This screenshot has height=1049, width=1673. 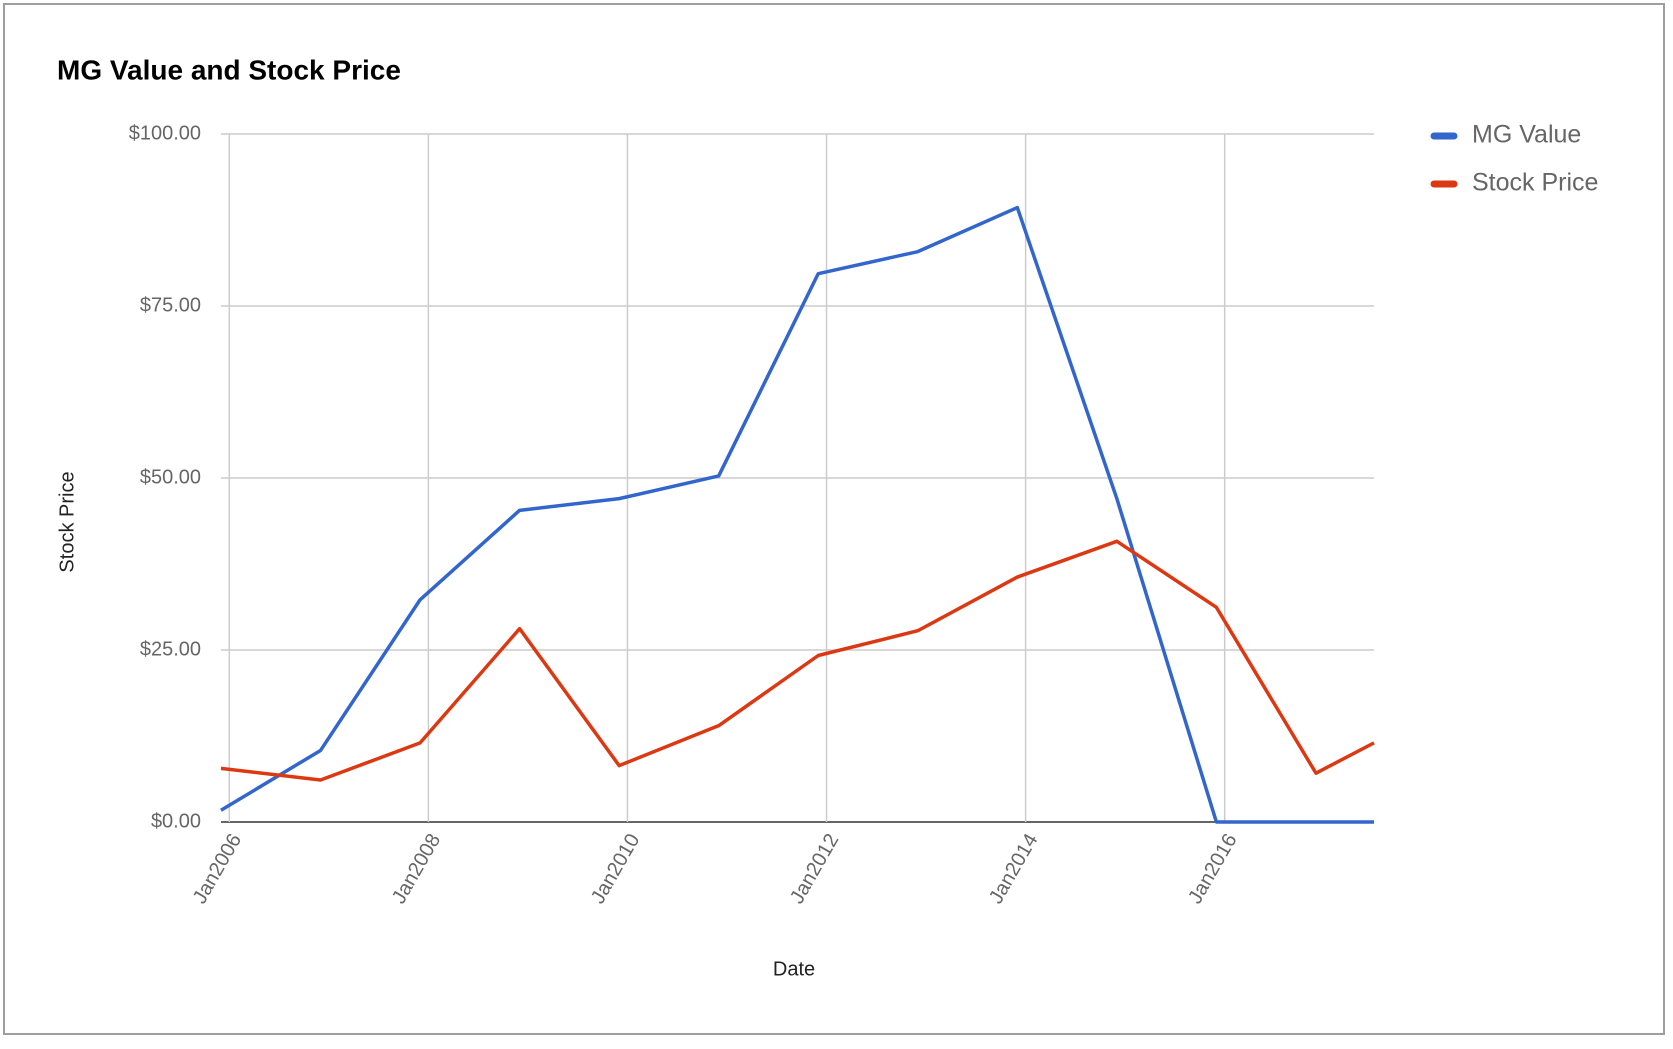 I want to click on x-axis-label: Date, so click(x=794, y=969).